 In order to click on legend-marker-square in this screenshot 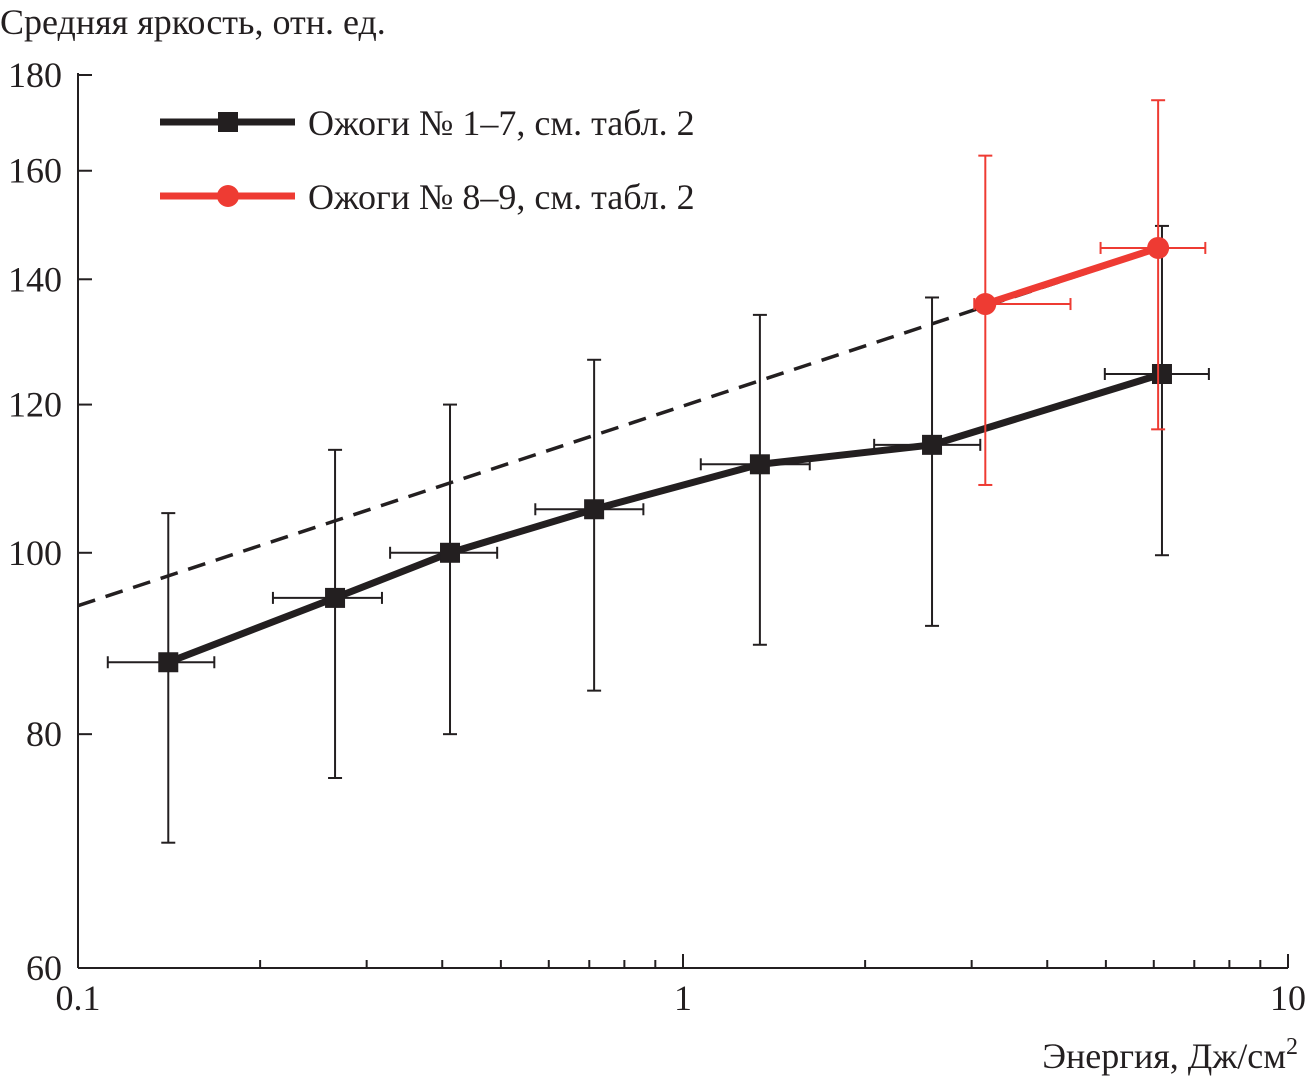, I will do `click(228, 122)`.